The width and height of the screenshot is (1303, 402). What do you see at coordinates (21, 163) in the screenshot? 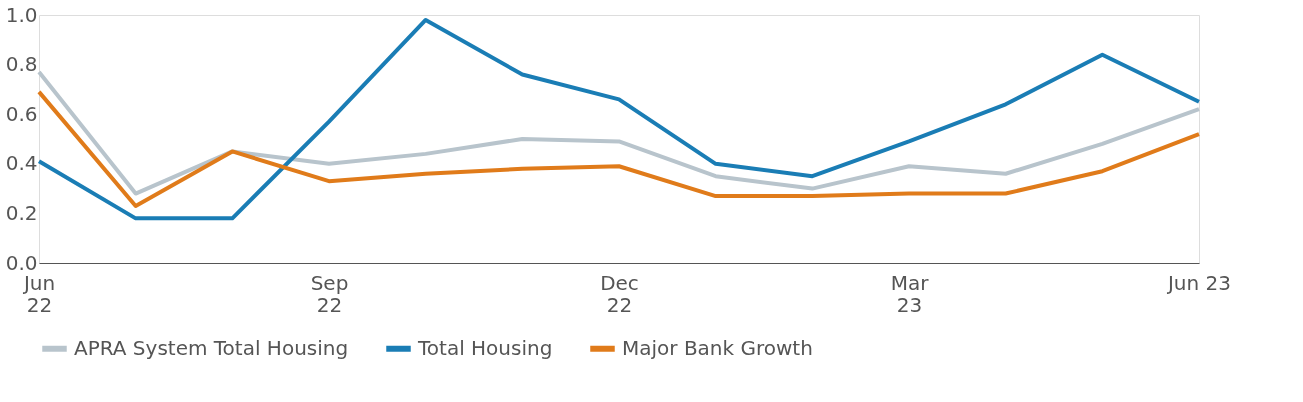
I see `y-tick-label: 0.4` at bounding box center [21, 163].